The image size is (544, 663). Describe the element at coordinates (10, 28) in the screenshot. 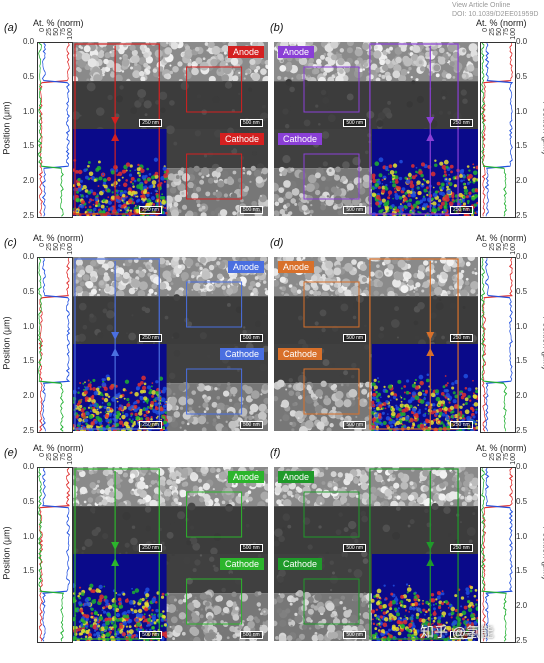

I see `panel-letter: (a)` at that location.